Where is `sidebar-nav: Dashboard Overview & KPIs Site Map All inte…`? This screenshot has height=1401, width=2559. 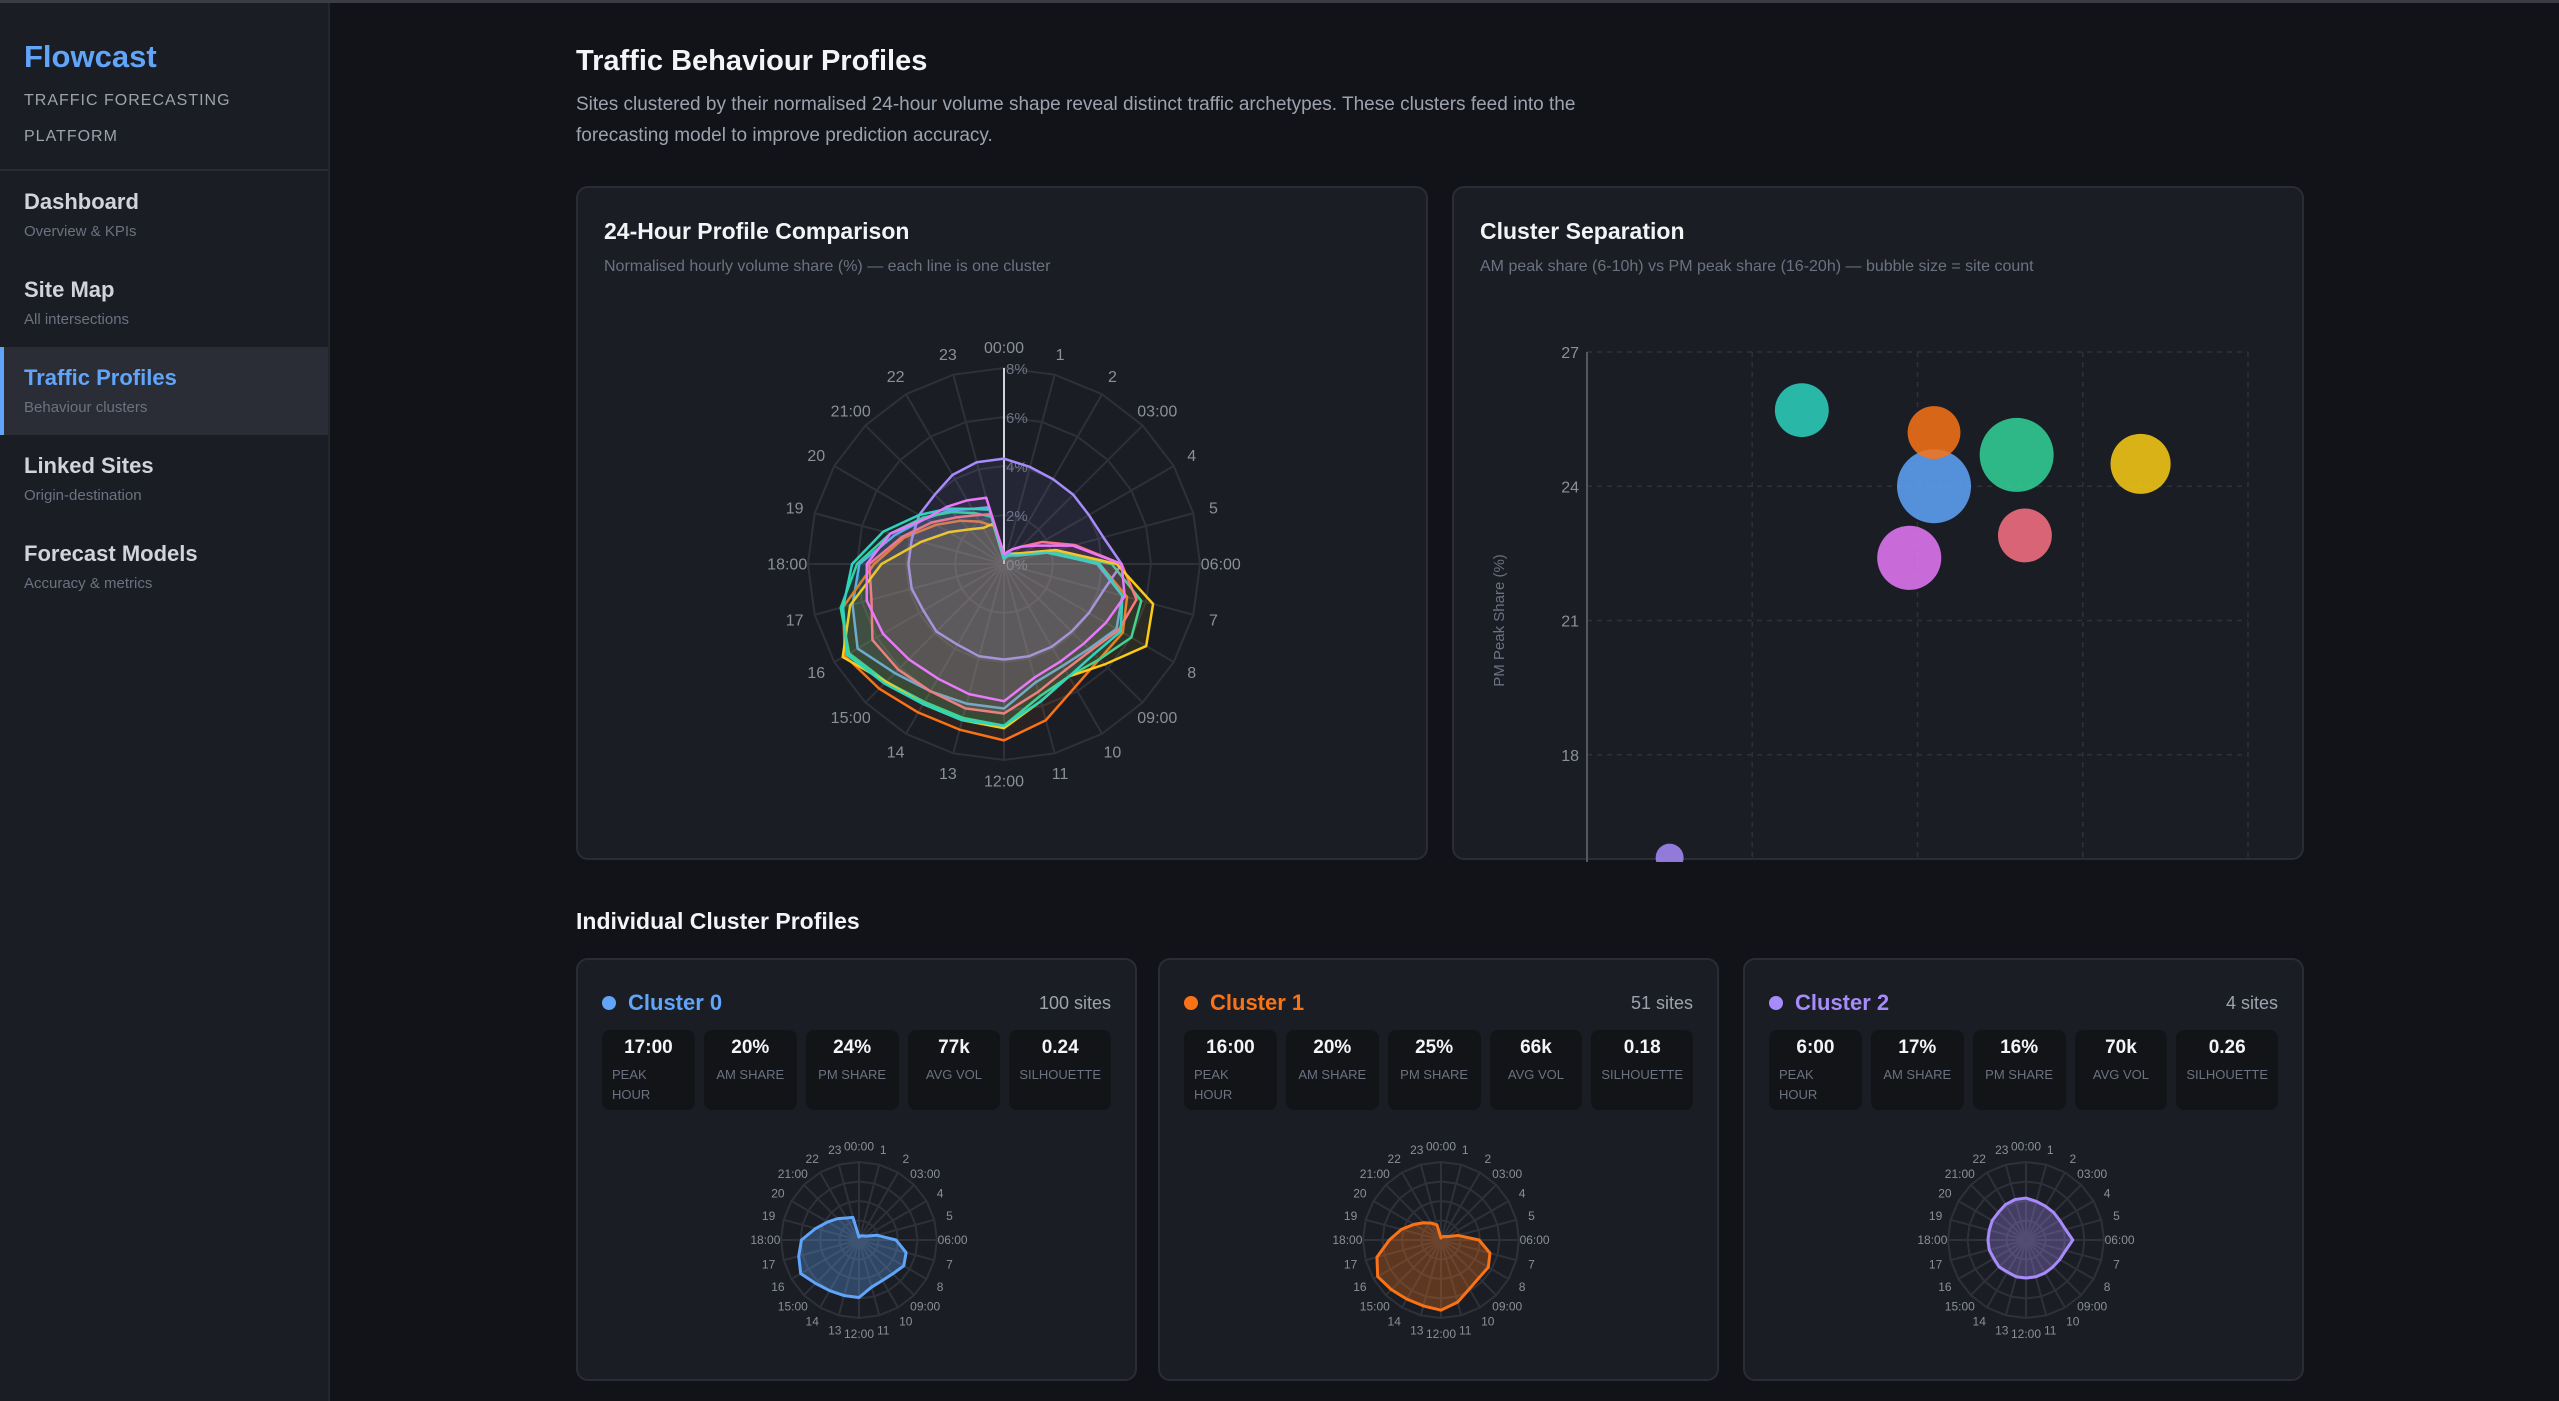 sidebar-nav: Dashboard Overview & KPIs Site Map All inte… is located at coordinates (164, 391).